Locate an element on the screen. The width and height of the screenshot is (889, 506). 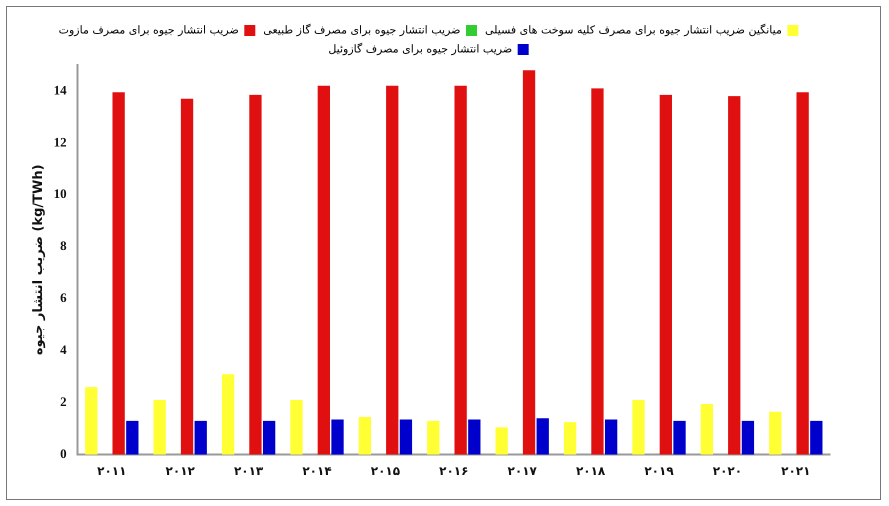
y-tick-label: 10 is located at coordinates (60, 194).